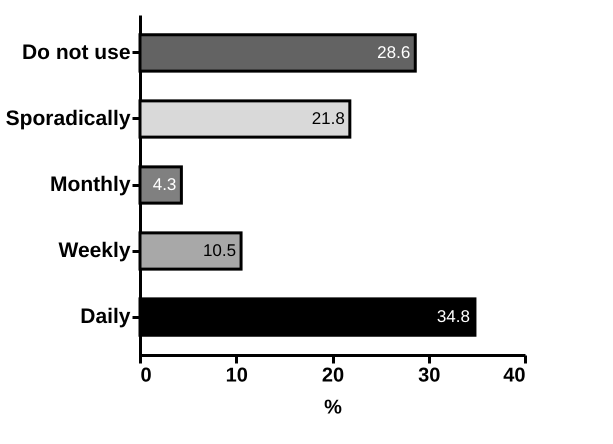 The image size is (613, 444). What do you see at coordinates (333, 407) in the screenshot?
I see `x-axis-title: %` at bounding box center [333, 407].